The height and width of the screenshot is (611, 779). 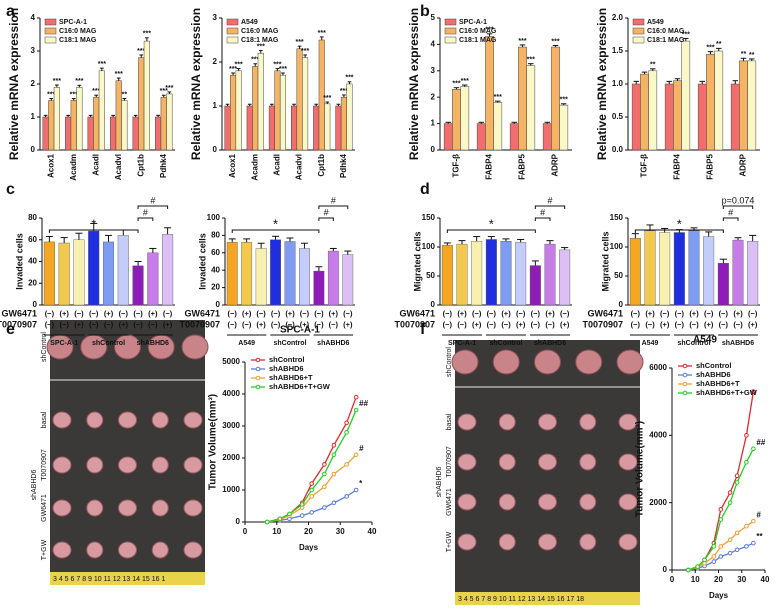 What do you see at coordinates (618, 83) in the screenshot?
I see `y-tick-label: 1.0` at bounding box center [618, 83].